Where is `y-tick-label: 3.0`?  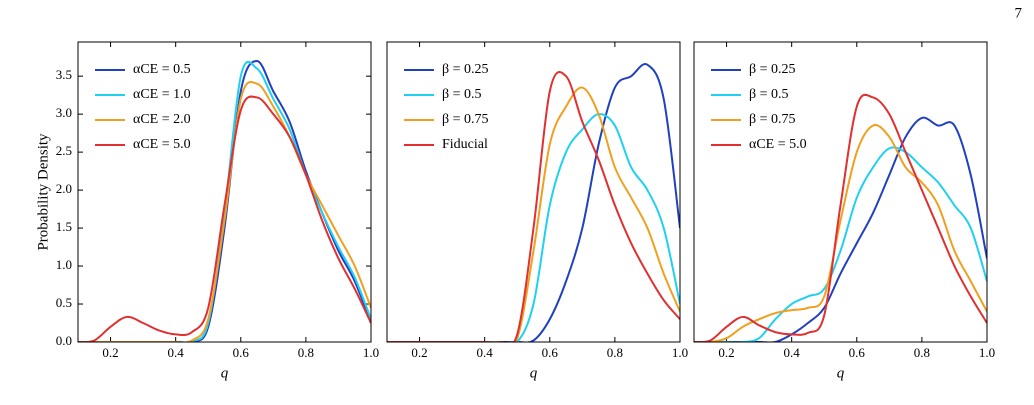
y-tick-label: 3.0 is located at coordinates (64, 112).